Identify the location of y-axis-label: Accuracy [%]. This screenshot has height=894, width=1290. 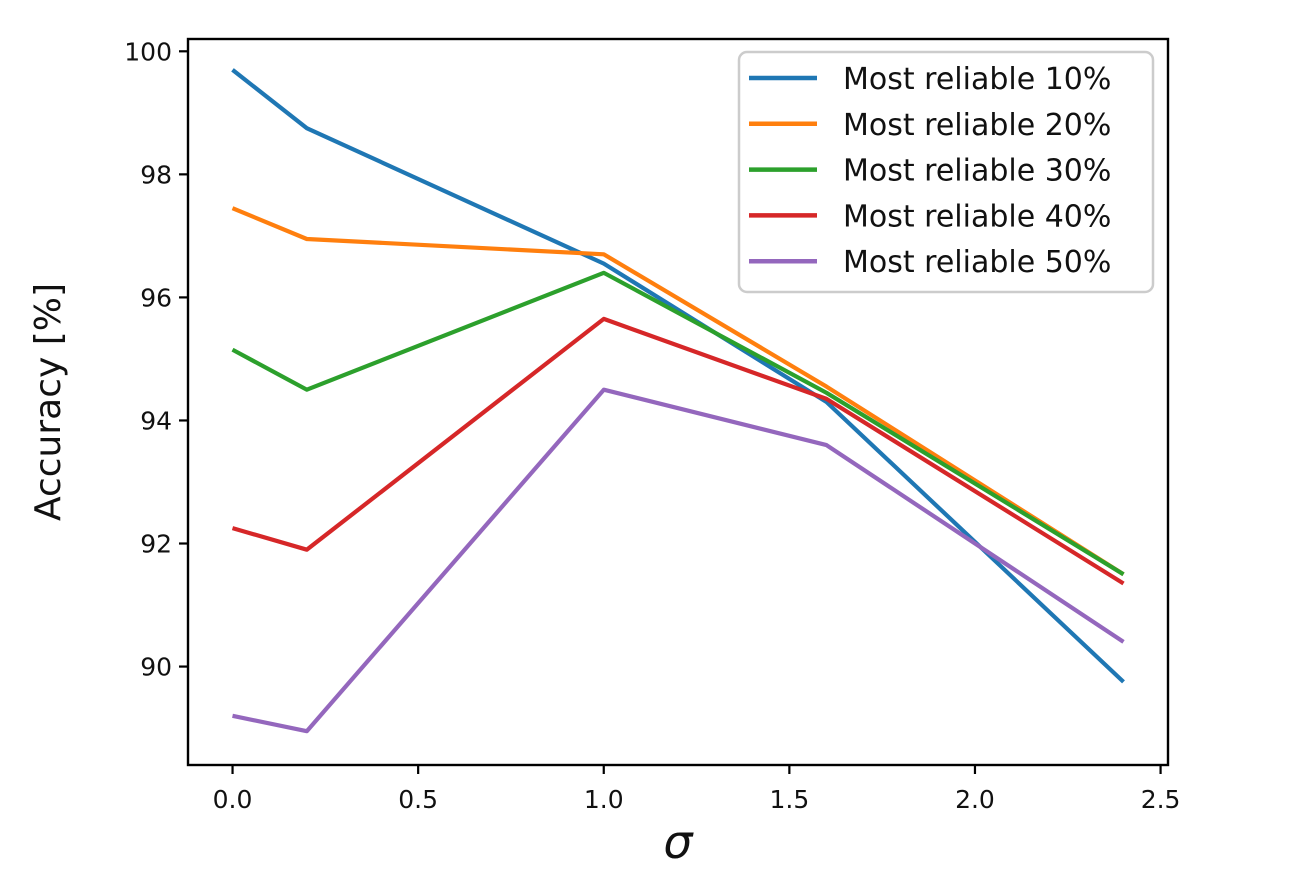
(48, 402).